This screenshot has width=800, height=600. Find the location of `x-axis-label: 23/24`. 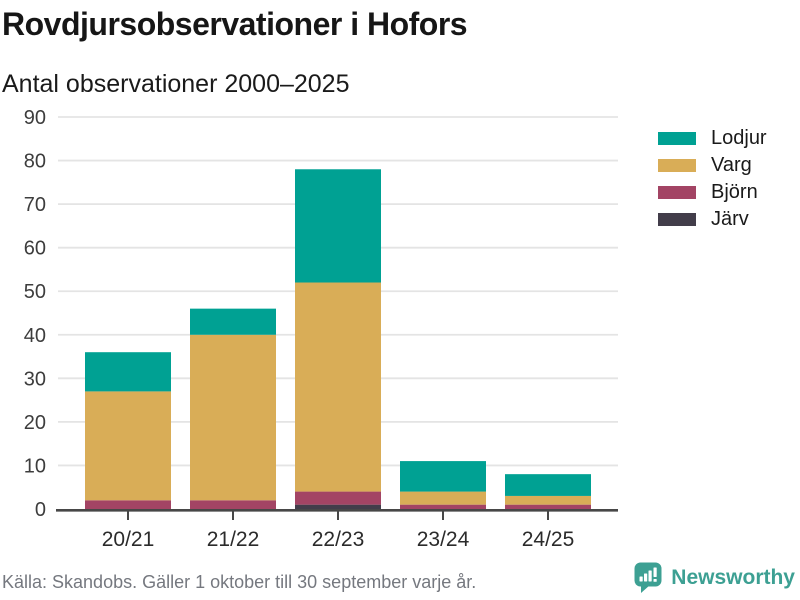

x-axis-label: 23/24 is located at coordinates (443, 539).